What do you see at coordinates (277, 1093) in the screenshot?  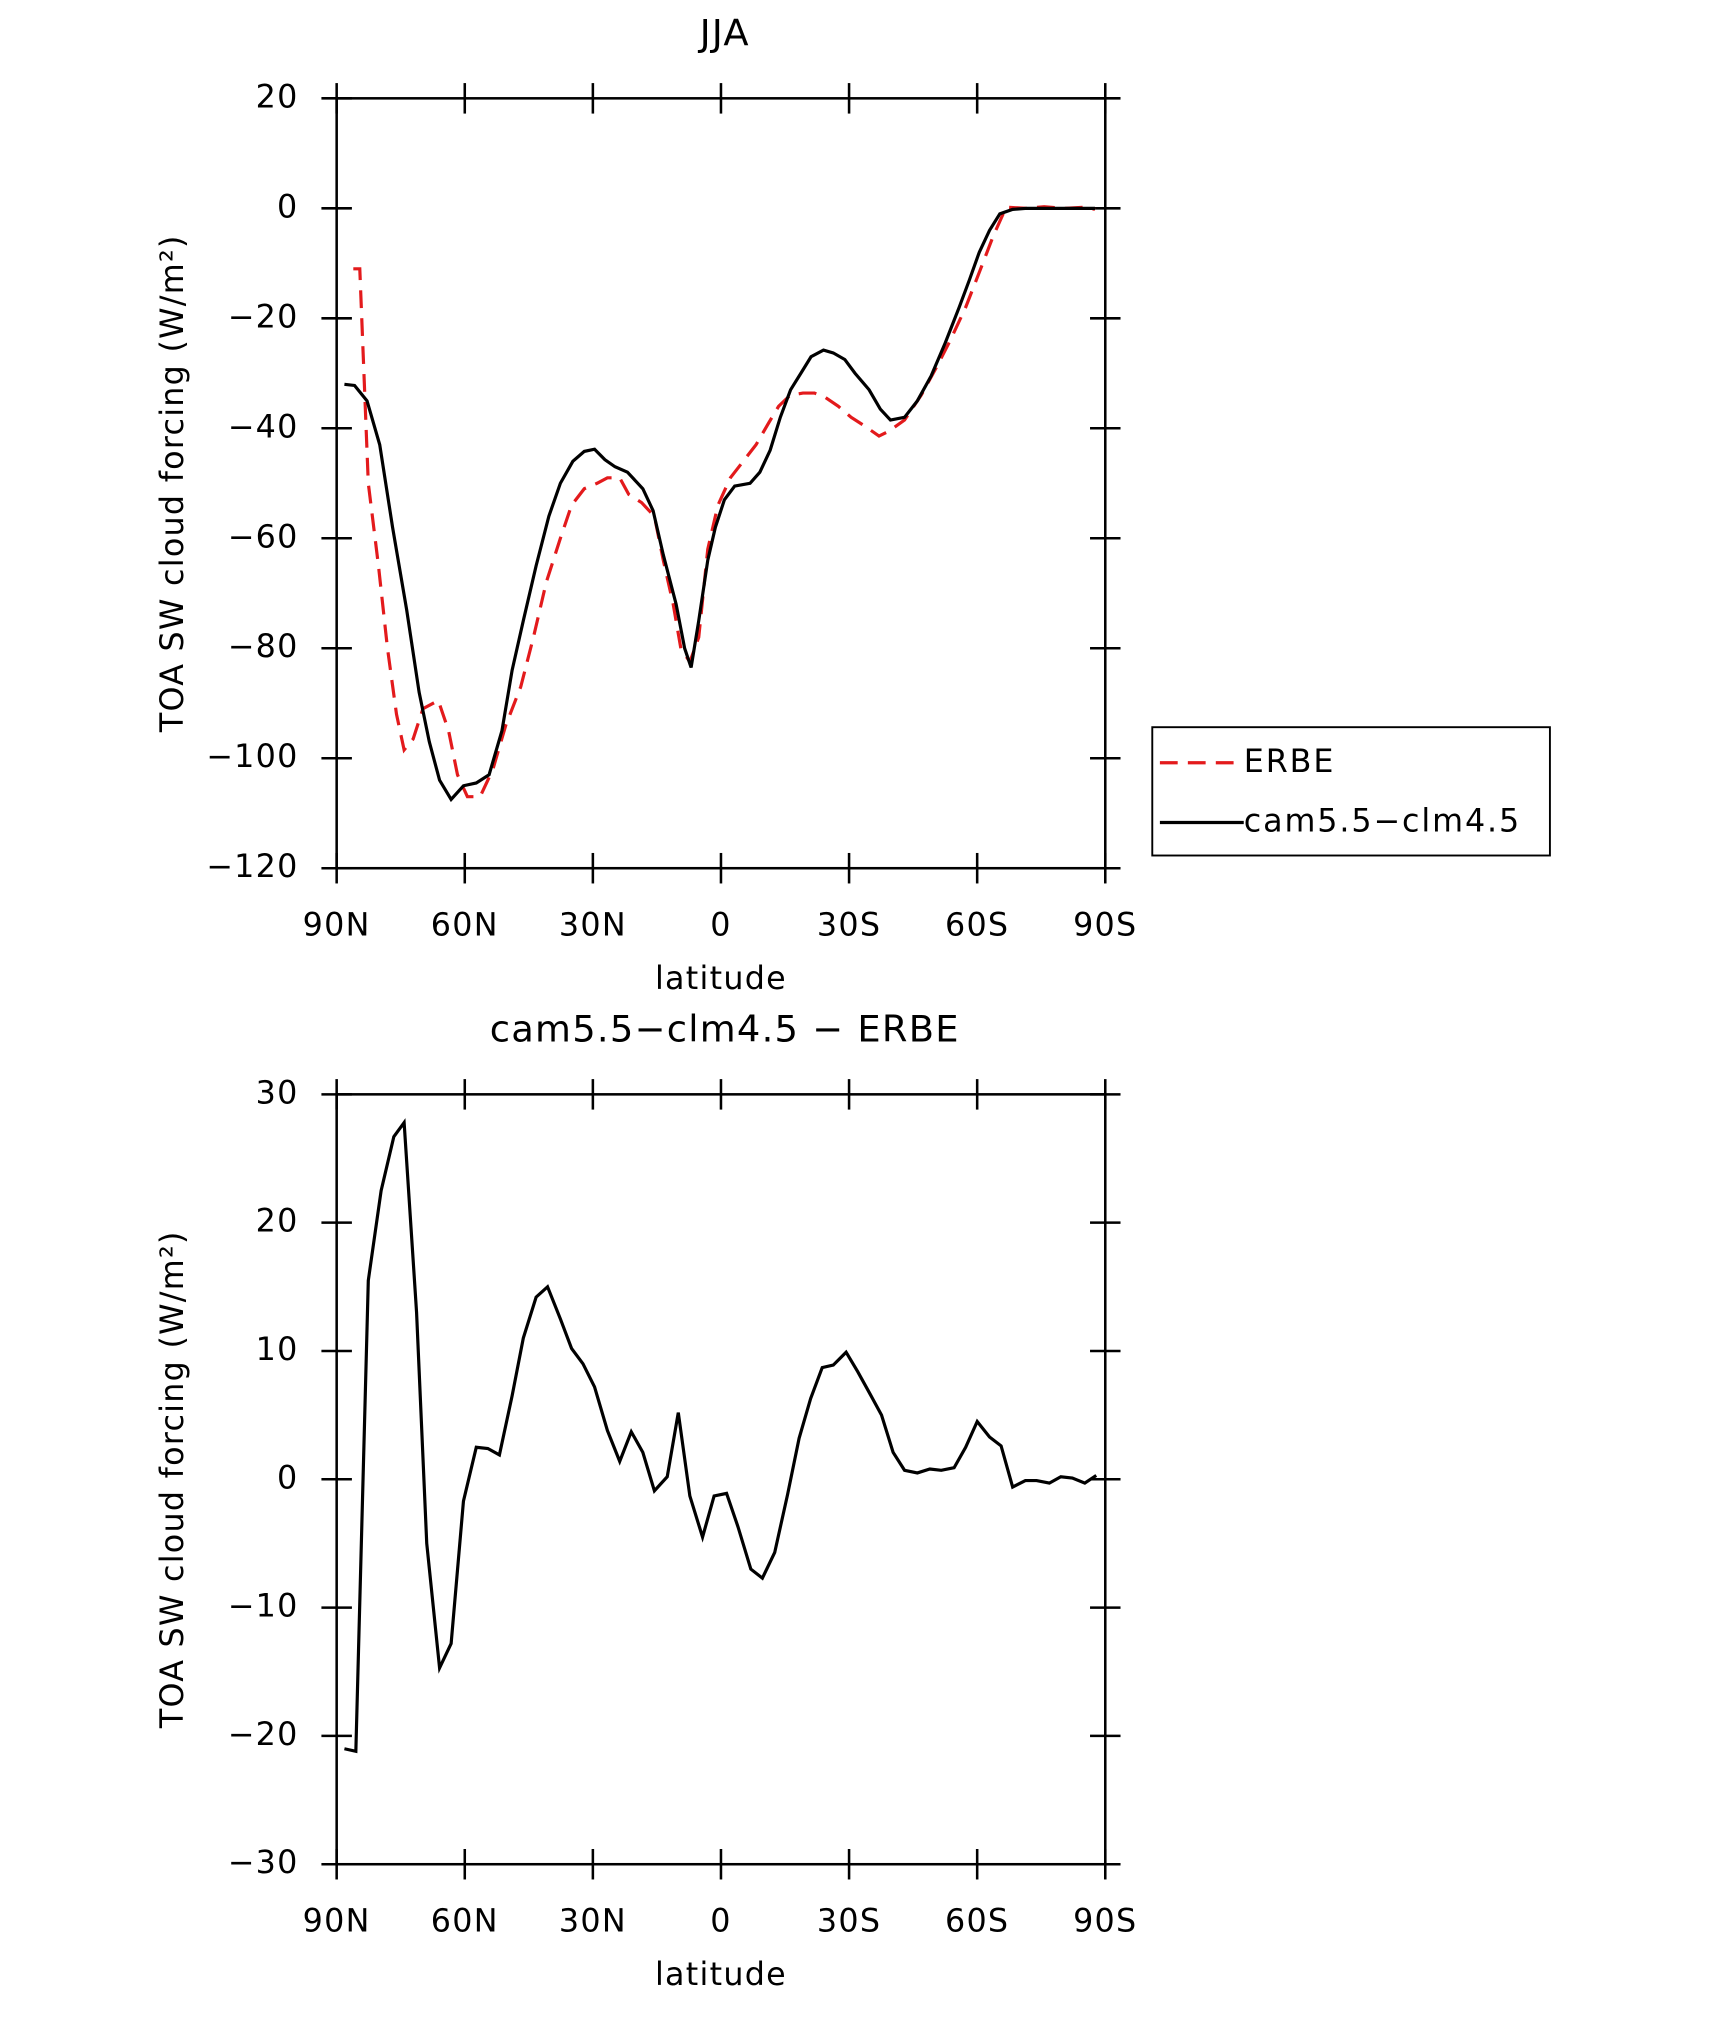 I see `y-tick-label: 30` at bounding box center [277, 1093].